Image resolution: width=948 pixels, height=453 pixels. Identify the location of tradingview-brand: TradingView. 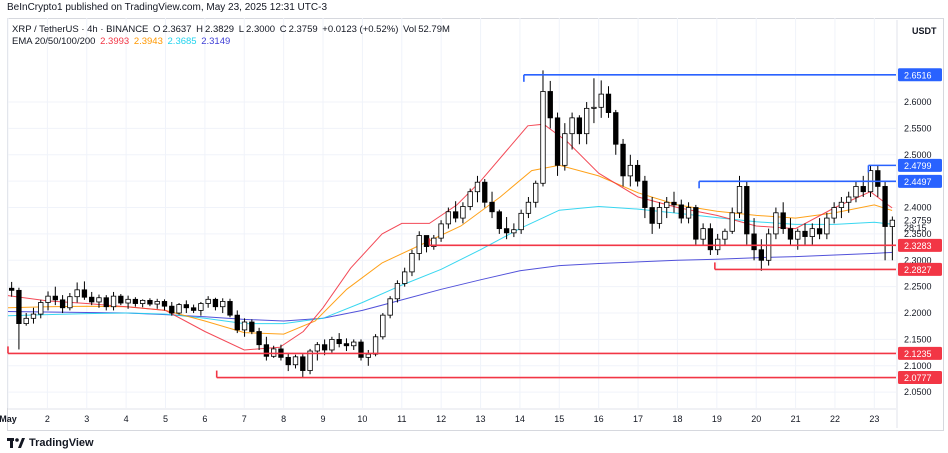
(61, 443).